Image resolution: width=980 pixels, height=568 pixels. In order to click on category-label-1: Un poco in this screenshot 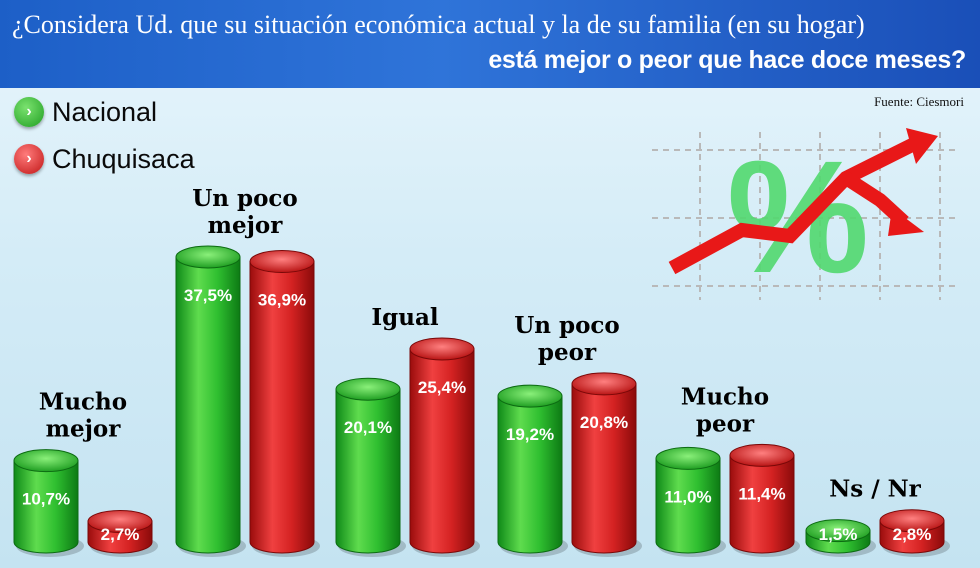, I will do `click(245, 198)`.